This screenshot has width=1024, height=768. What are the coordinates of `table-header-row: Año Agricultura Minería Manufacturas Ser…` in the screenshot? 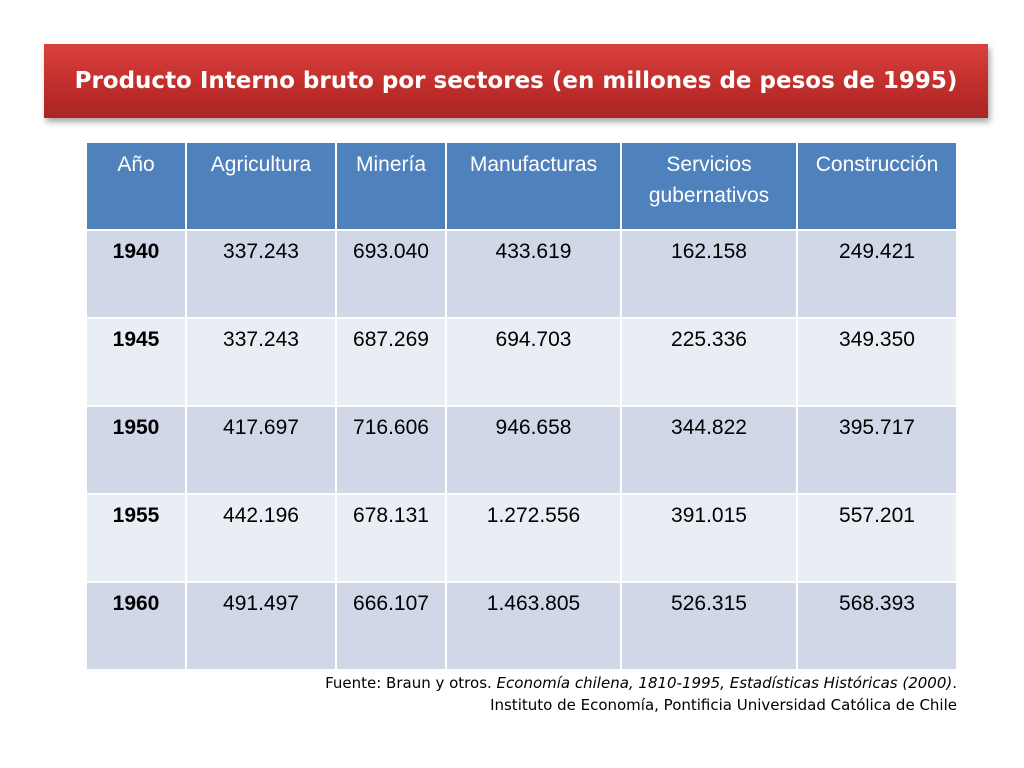 It's located at (521, 186).